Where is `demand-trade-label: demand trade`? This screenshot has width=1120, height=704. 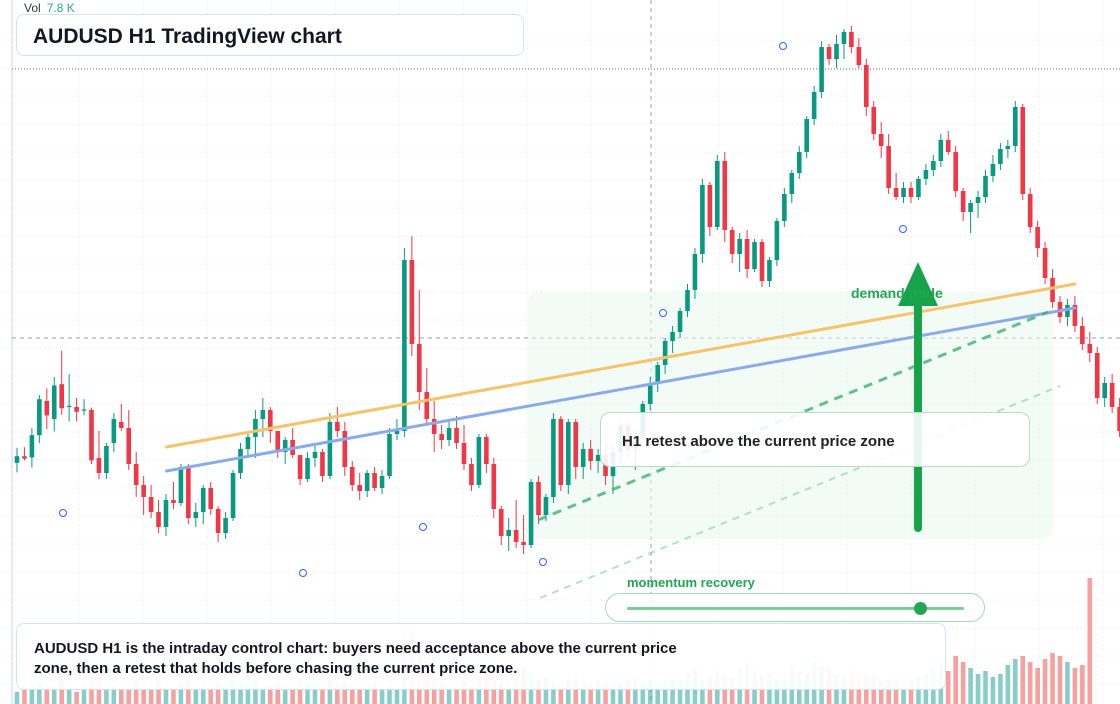 demand-trade-label: demand trade is located at coordinates (897, 293).